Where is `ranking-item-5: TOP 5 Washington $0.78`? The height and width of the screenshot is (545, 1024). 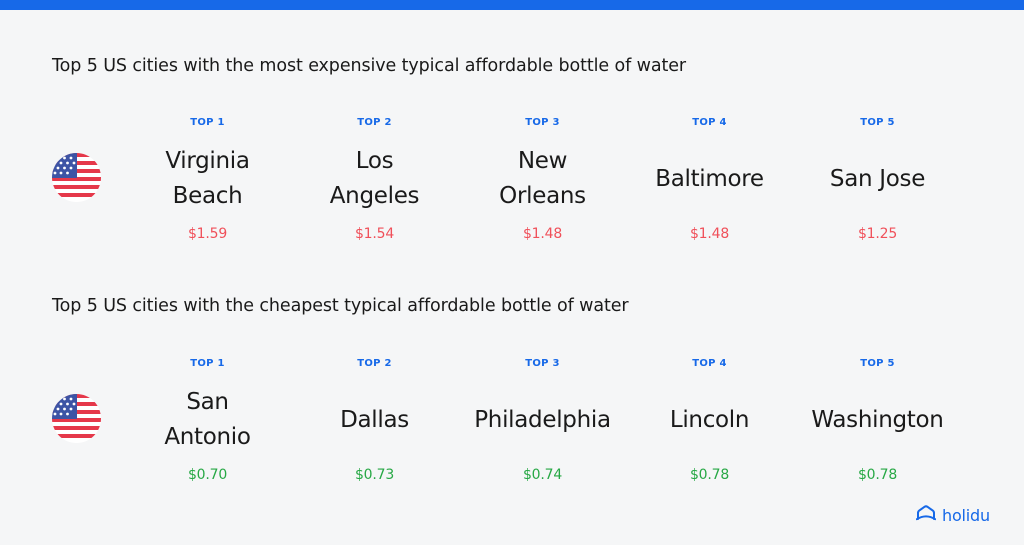 ranking-item-5: TOP 5 Washington $0.78 is located at coordinates (877, 362).